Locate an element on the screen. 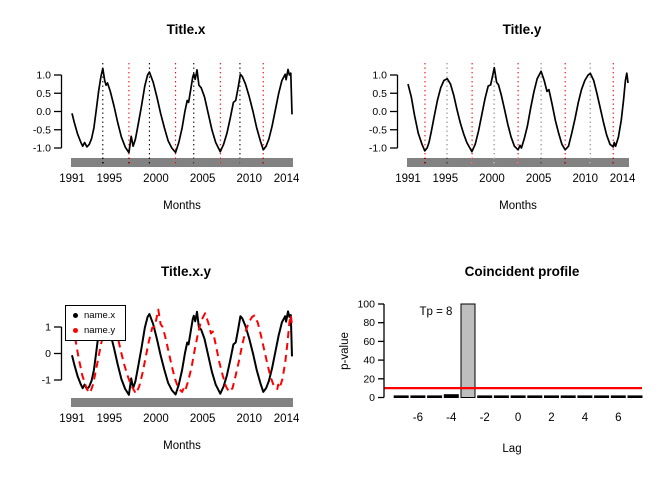  series-line-y is located at coordinates (518, 109).